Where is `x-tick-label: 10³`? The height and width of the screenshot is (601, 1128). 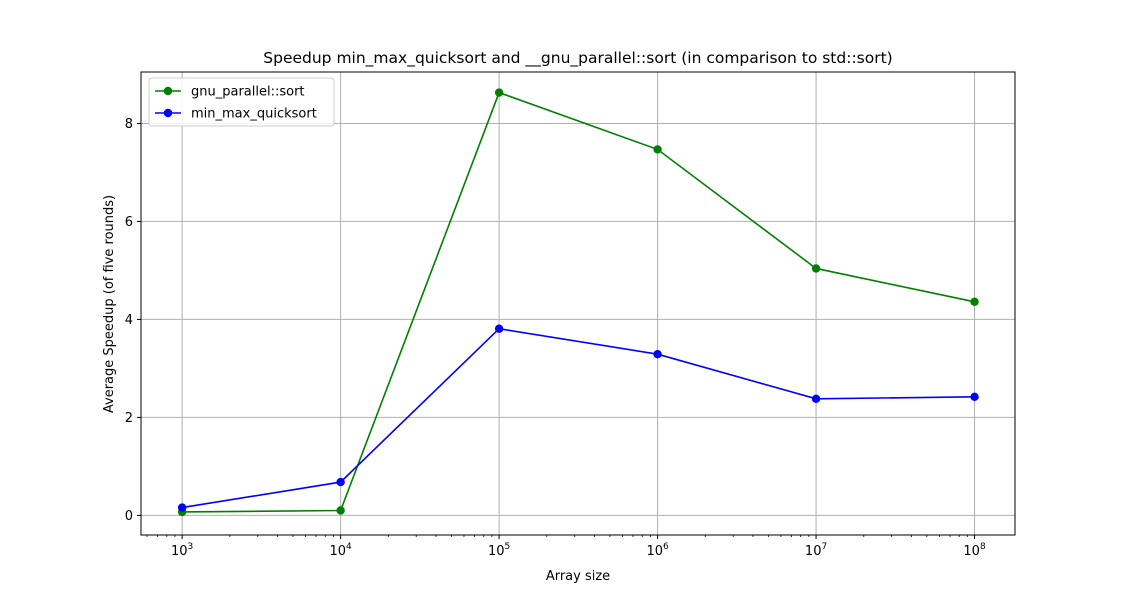 x-tick-label: 10³ is located at coordinates (182, 550).